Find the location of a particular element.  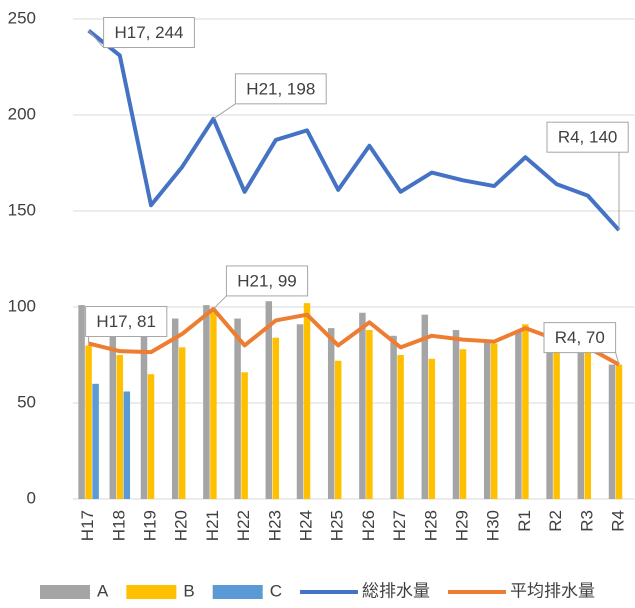

x-tick-label: H21 is located at coordinates (212, 525).